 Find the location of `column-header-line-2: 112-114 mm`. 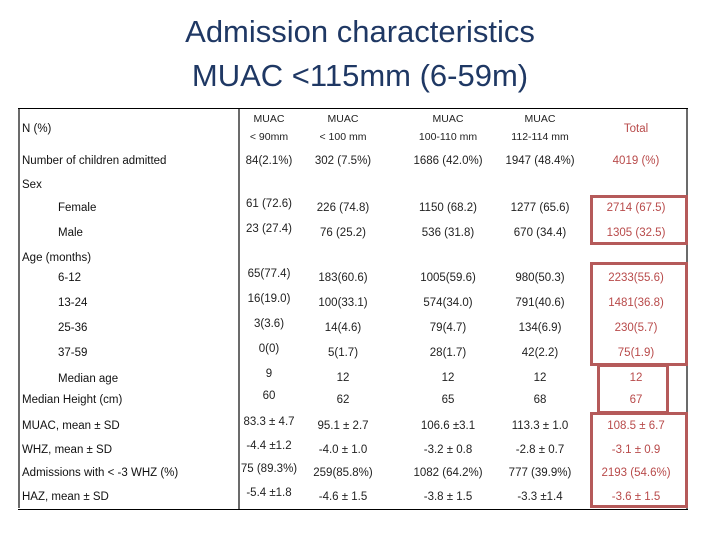

column-header-line-2: 112-114 mm is located at coordinates (540, 137).